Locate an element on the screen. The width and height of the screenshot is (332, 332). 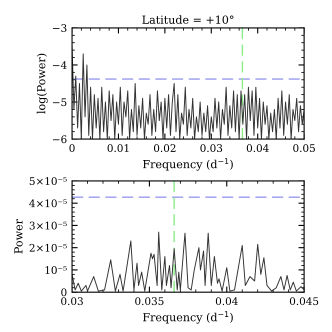
x-tick-label: 0.035 is located at coordinates (149, 301).